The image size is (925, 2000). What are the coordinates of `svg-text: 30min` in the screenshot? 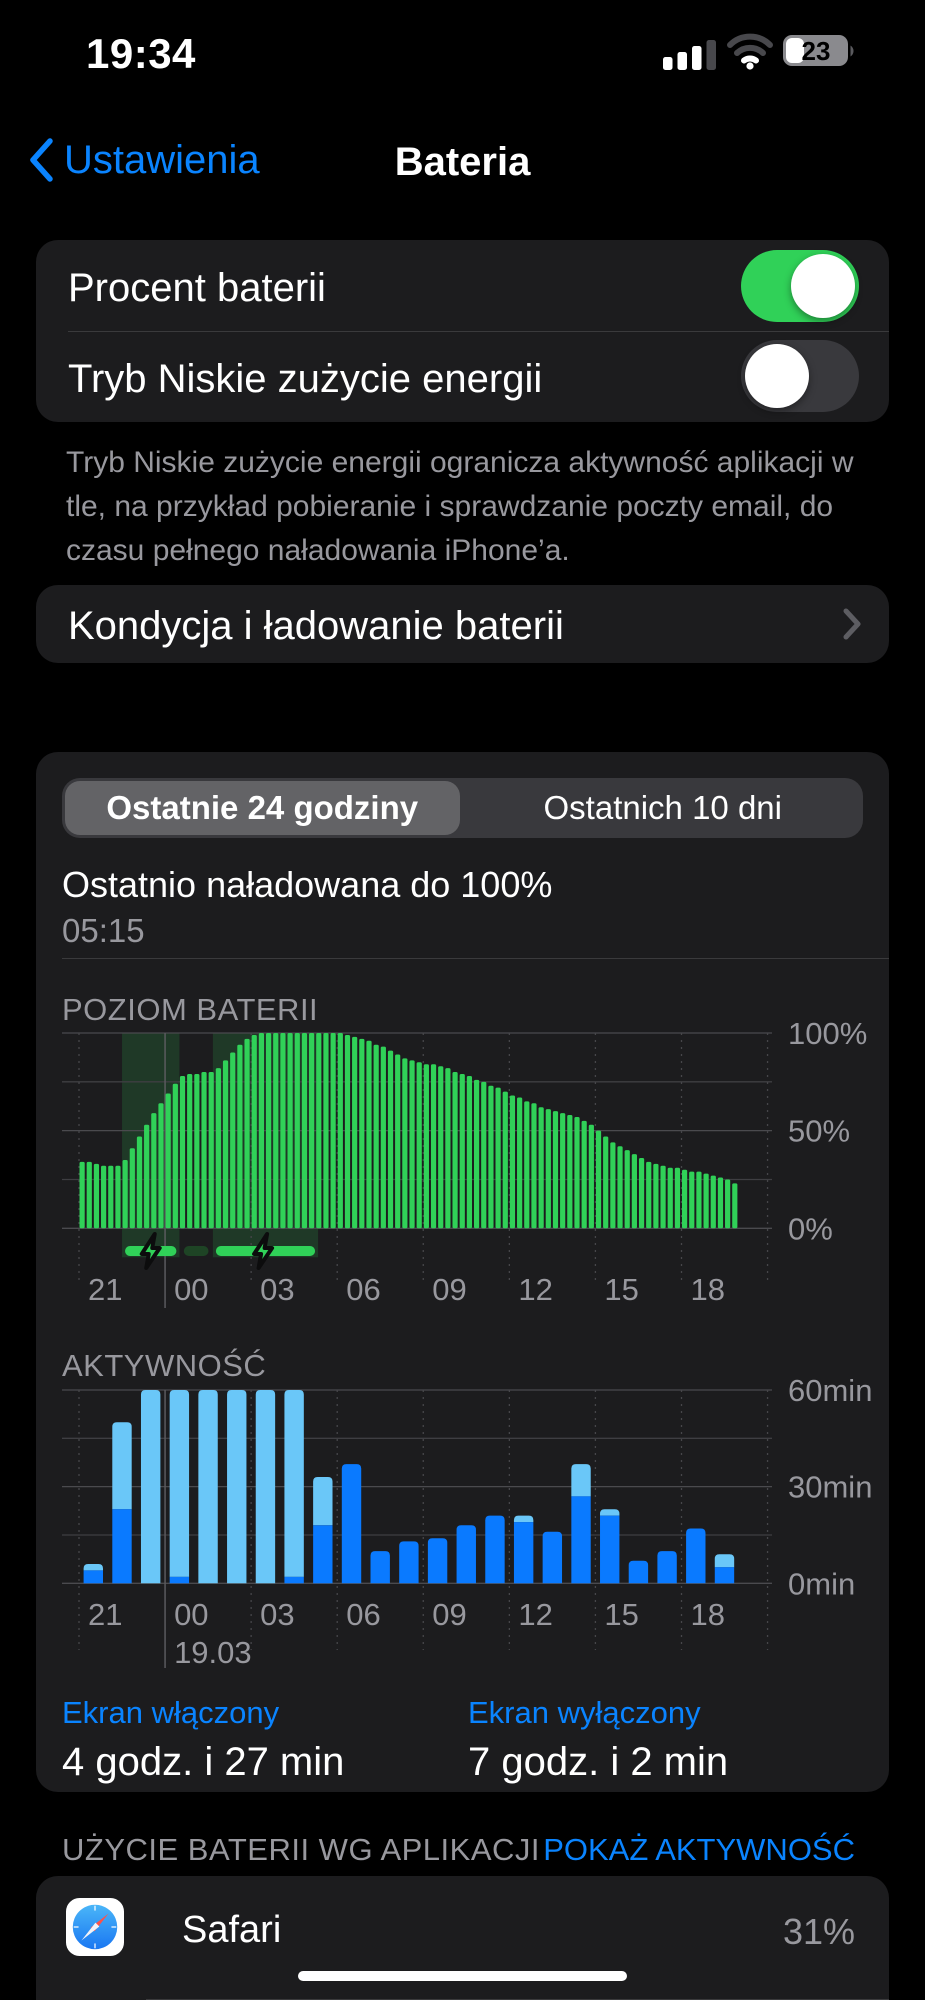 It's located at (830, 1487).